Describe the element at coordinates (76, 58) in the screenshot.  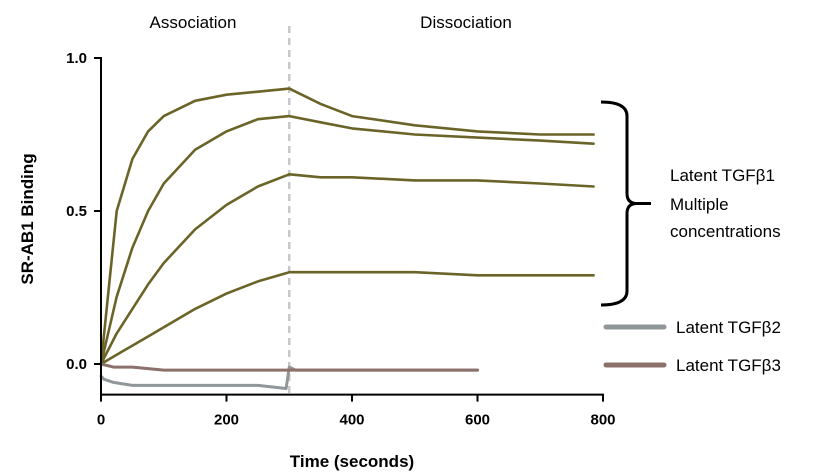
I see `y-tick-label: 1.0` at that location.